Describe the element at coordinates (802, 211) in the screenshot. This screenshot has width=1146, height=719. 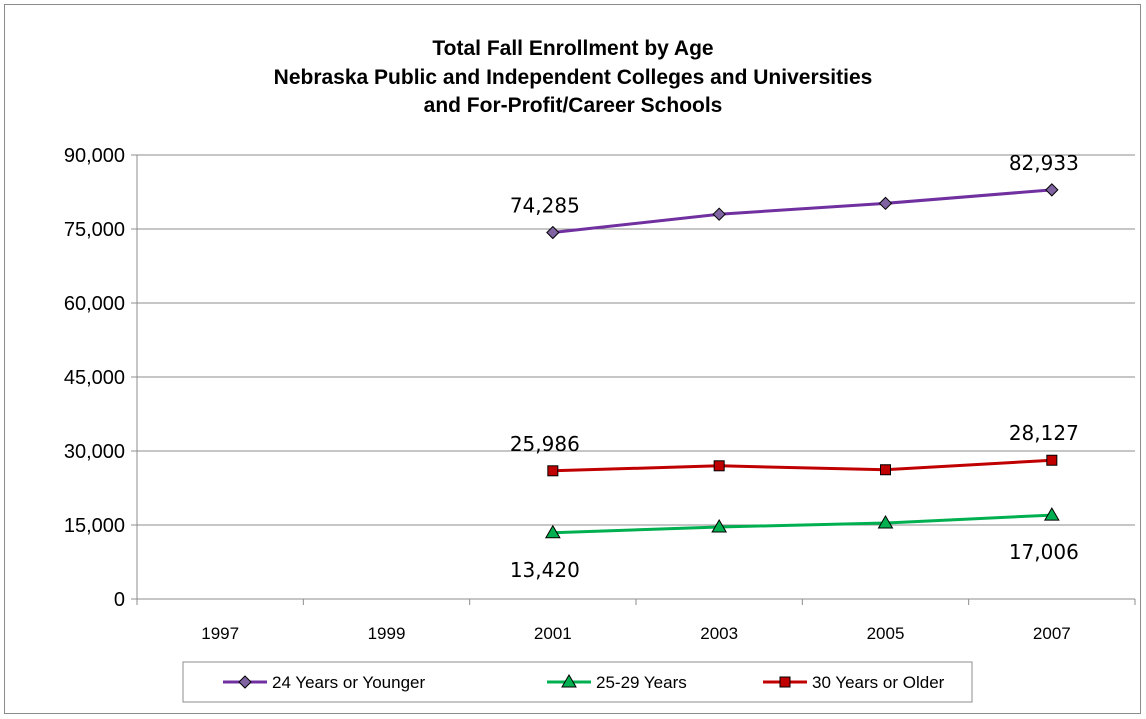
I see `series-line-24-years-or-younger` at that location.